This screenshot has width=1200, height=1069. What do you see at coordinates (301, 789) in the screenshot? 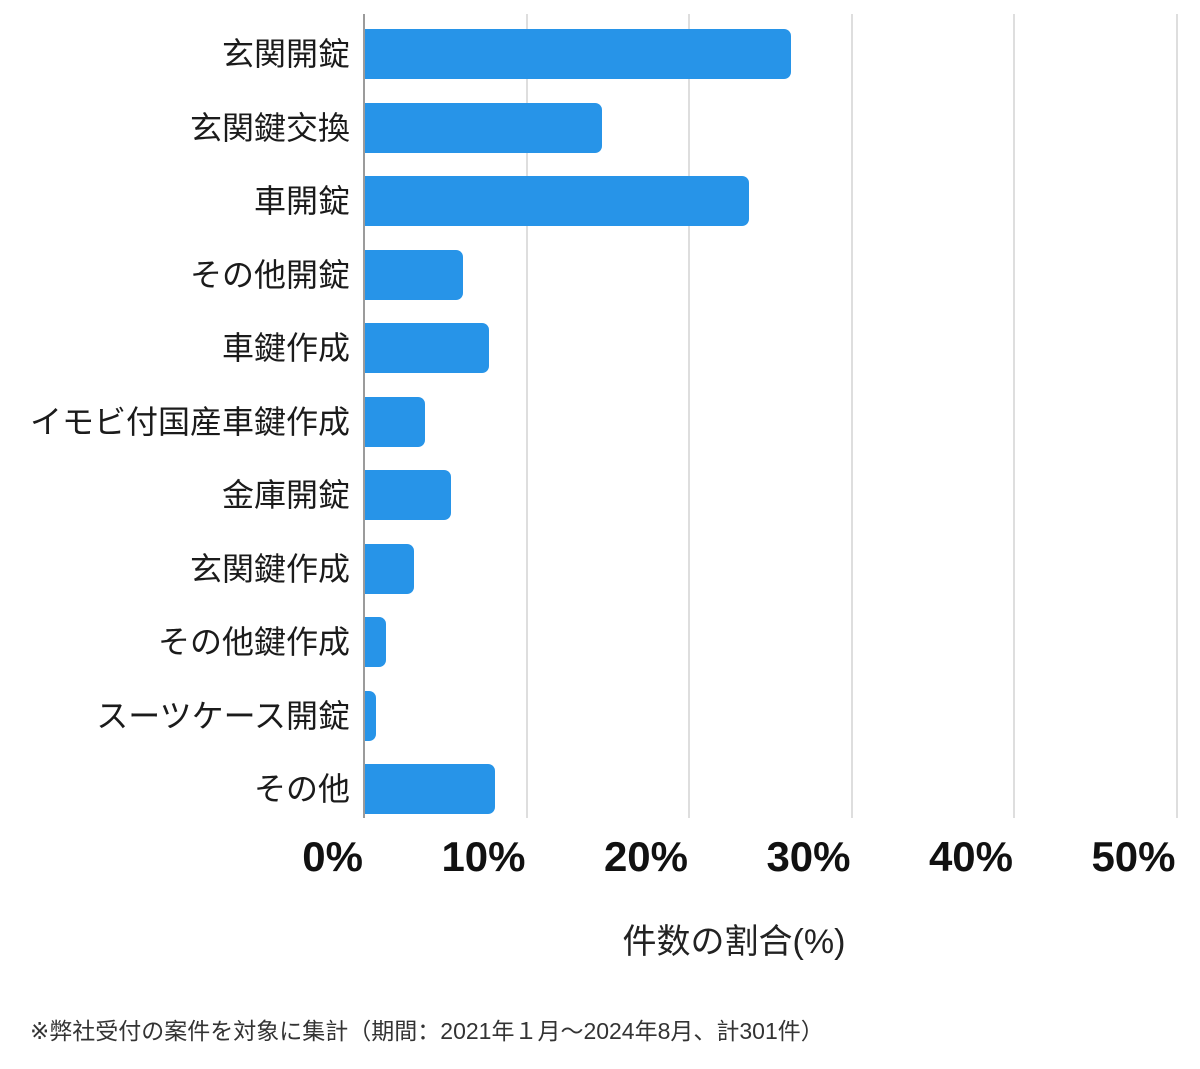
I see `category-label: その他` at bounding box center [301, 789].